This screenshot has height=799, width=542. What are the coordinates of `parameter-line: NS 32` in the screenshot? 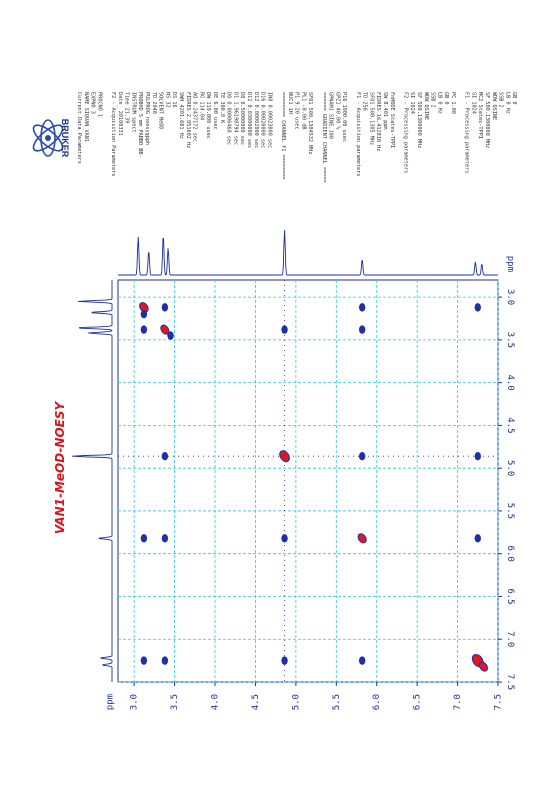 It's located at (167, 100).